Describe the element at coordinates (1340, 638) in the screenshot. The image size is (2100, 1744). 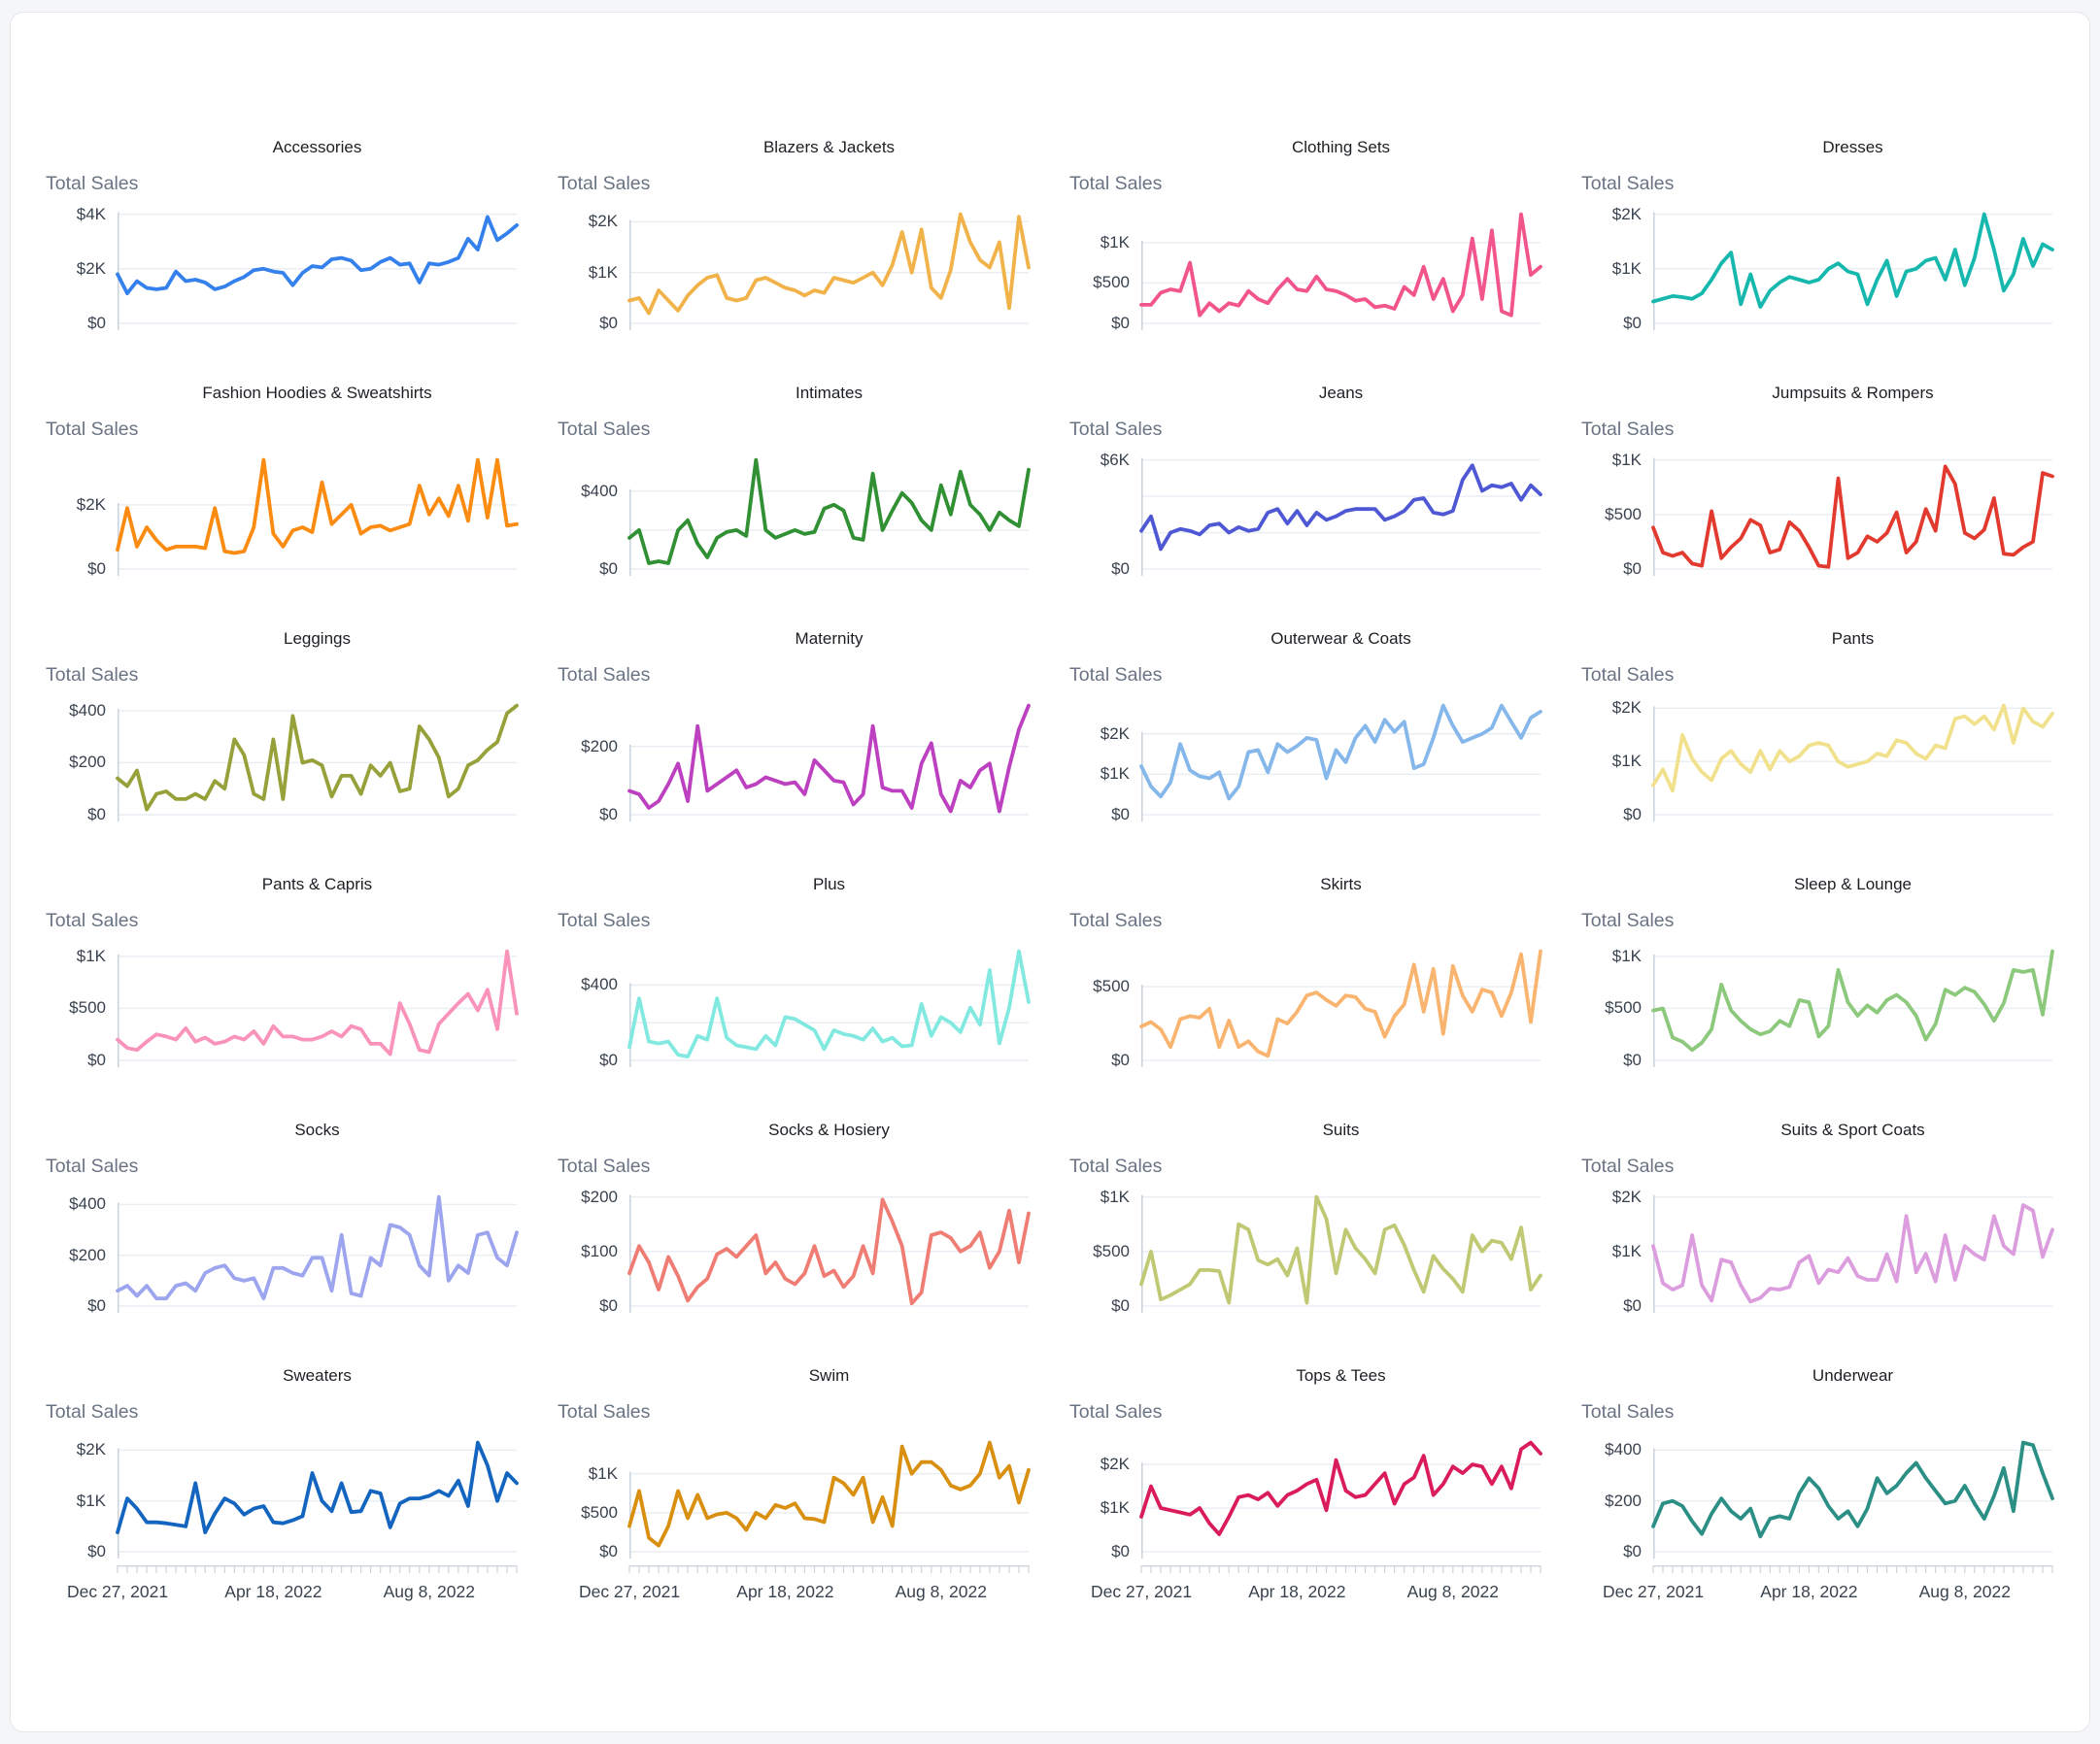
I see `chart-title: Outerwear & Coats` at that location.